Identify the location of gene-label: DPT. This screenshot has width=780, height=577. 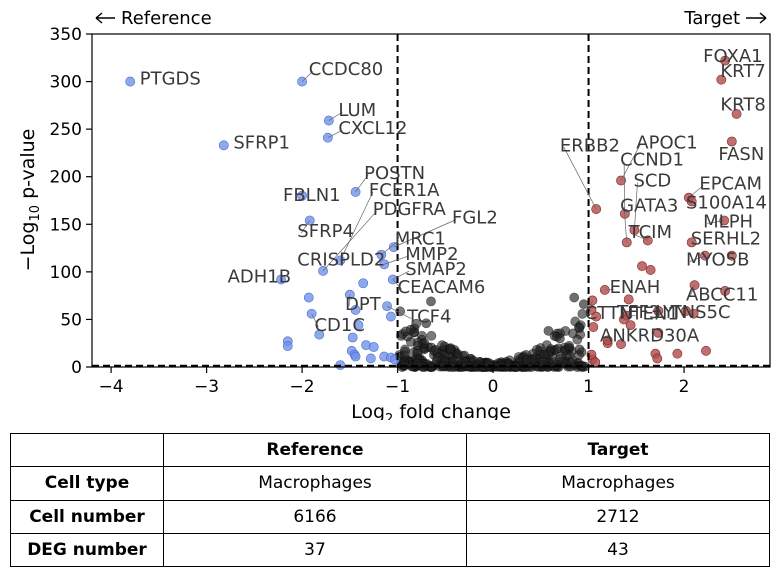
(363, 304).